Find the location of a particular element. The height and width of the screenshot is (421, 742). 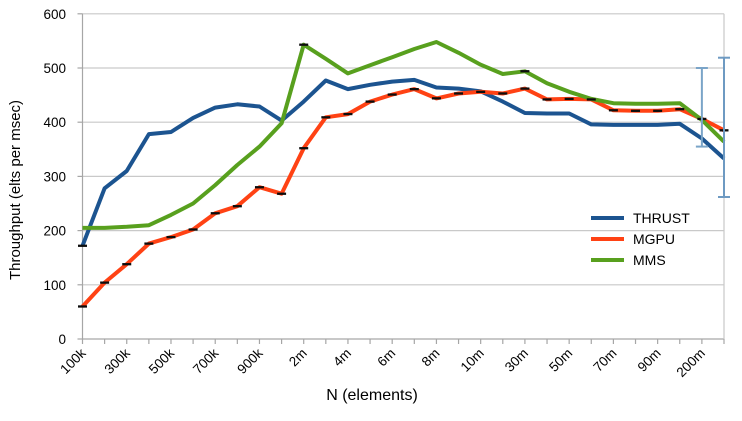

x-tick-label: 50m is located at coordinates (560, 360).